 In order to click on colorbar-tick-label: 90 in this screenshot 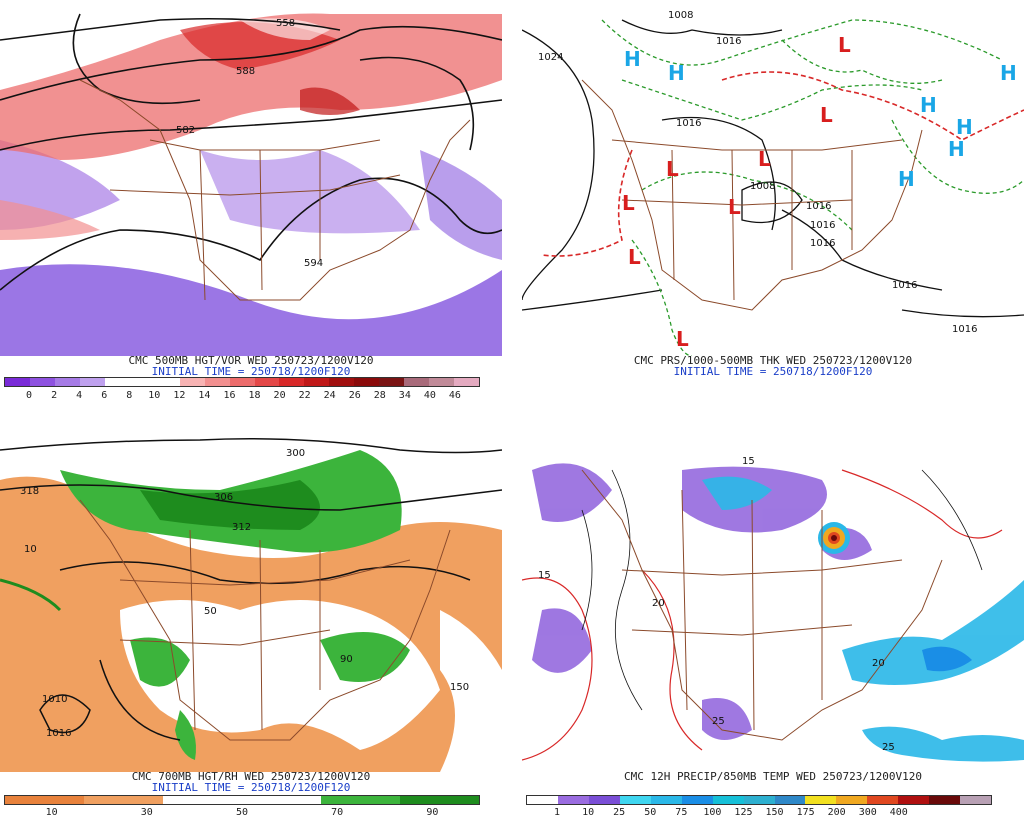, I will do `click(432, 812)`.